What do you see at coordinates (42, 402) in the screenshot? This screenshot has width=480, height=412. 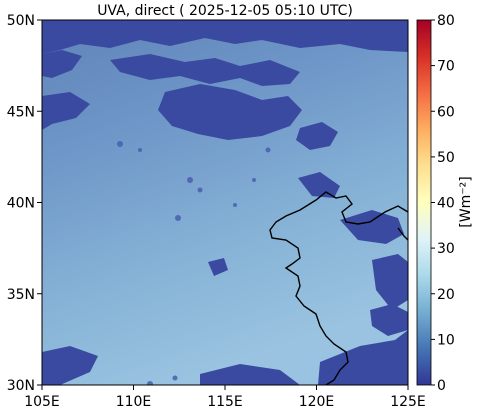 I see `x-tick-label: 105E` at bounding box center [42, 402].